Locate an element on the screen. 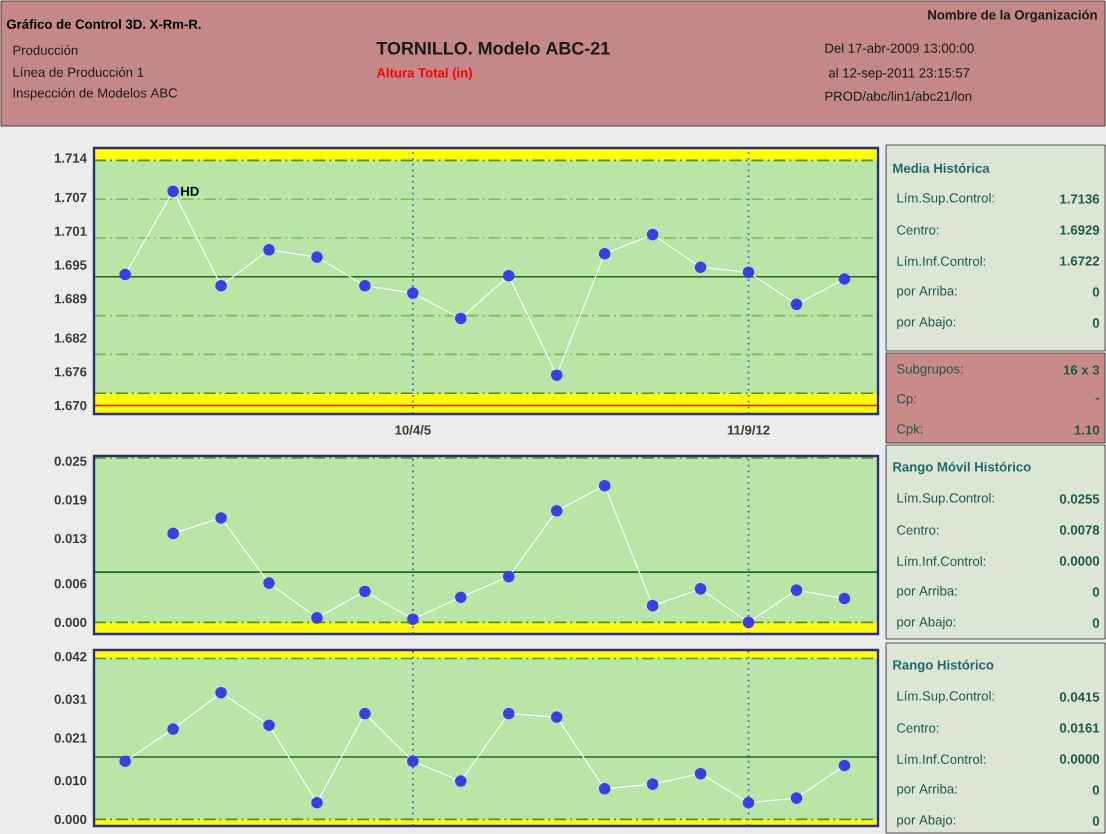  text: TORNILLO. Modelo ABC-21 is located at coordinates (493, 48).